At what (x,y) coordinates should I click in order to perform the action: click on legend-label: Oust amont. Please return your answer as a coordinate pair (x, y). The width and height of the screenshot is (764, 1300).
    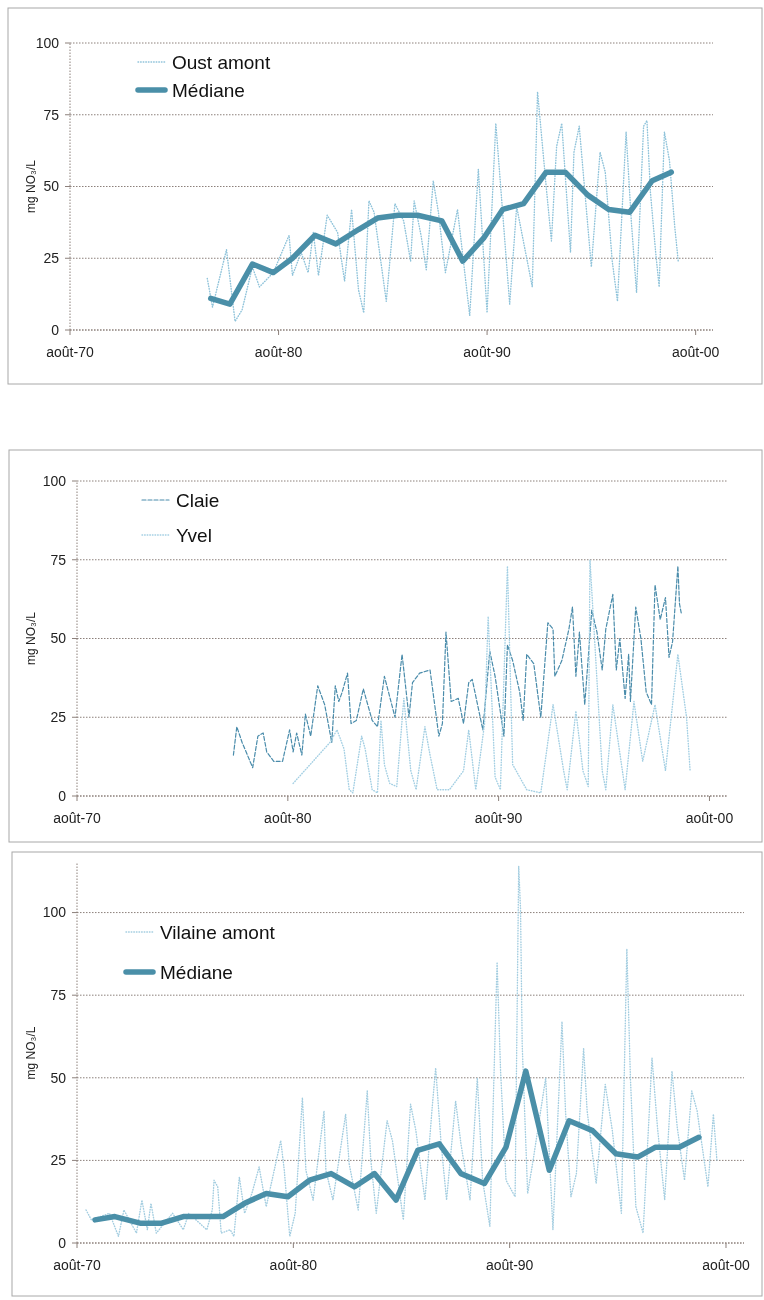
    Looking at the image, I should click on (221, 62).